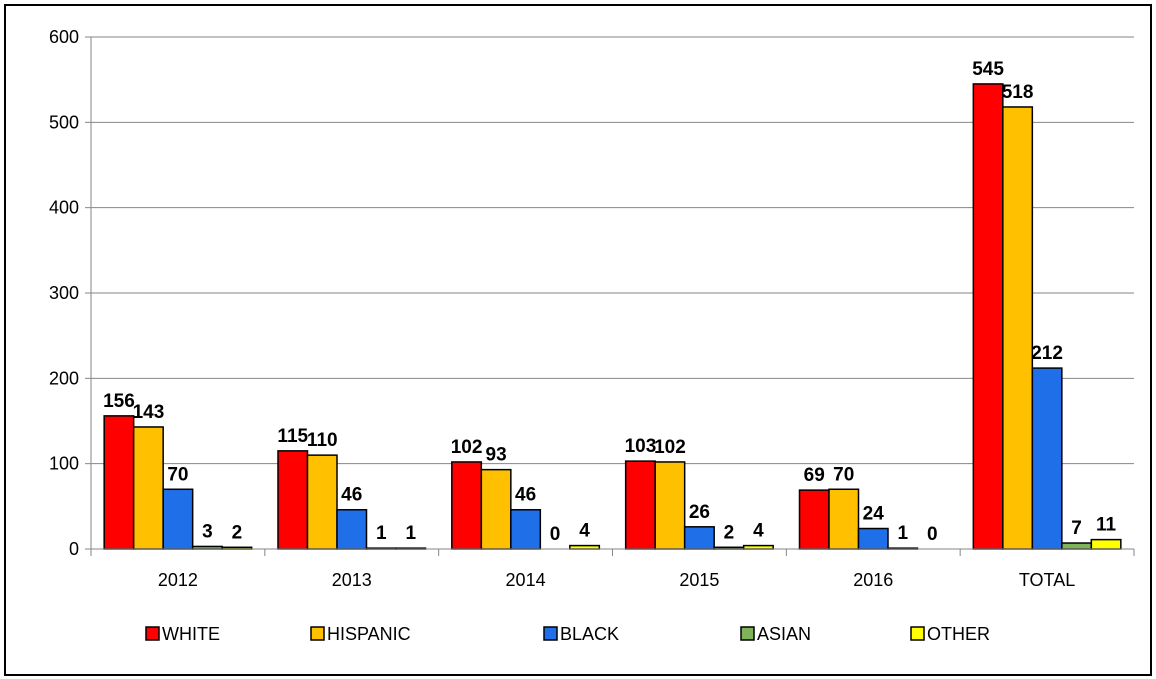  What do you see at coordinates (64, 464) in the screenshot?
I see `y-tick-label: 100` at bounding box center [64, 464].